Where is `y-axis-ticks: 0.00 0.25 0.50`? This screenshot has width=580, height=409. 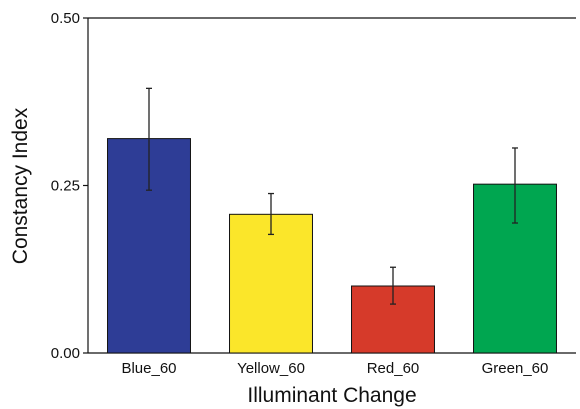
y-axis-ticks: 0.00 0.25 0.50 is located at coordinates (69, 186).